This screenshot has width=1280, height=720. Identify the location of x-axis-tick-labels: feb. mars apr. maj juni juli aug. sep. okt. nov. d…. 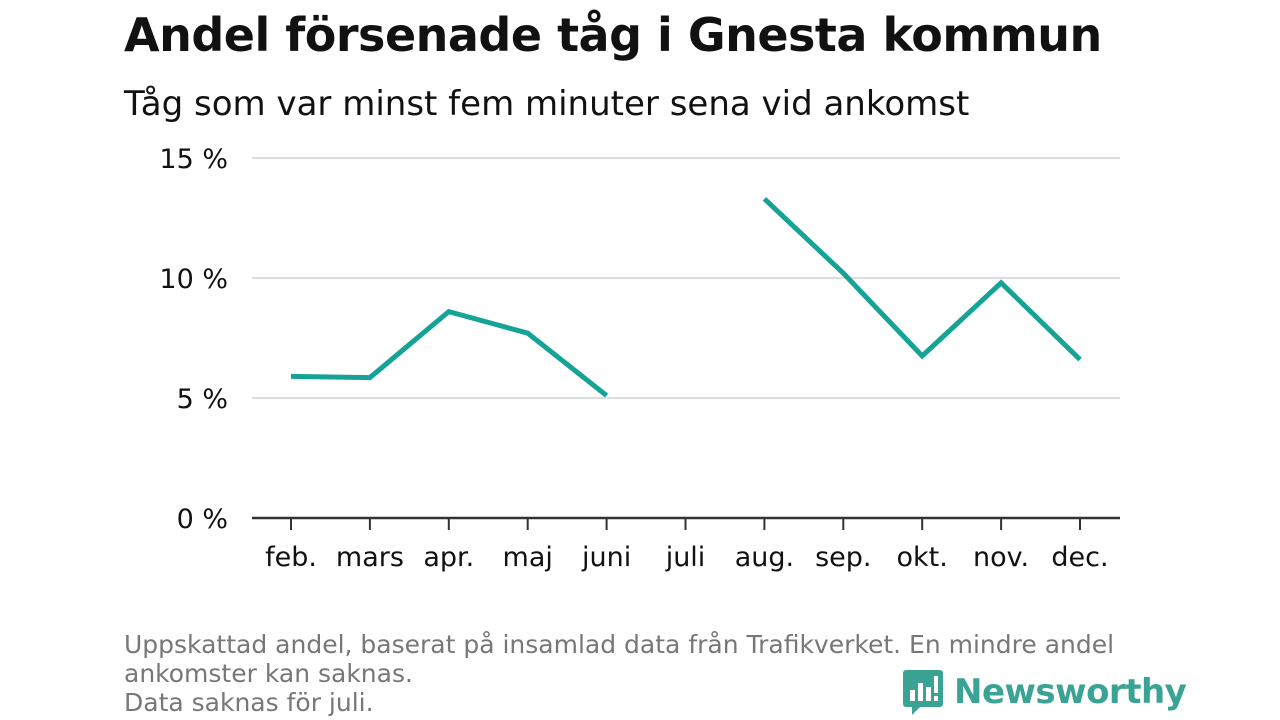
(687, 557).